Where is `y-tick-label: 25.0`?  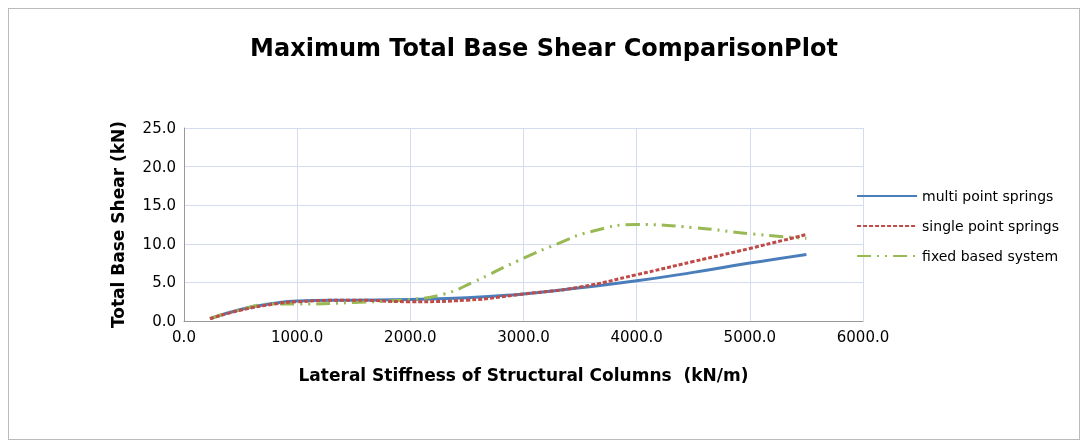
y-tick-label: 25.0 is located at coordinates (159, 128).